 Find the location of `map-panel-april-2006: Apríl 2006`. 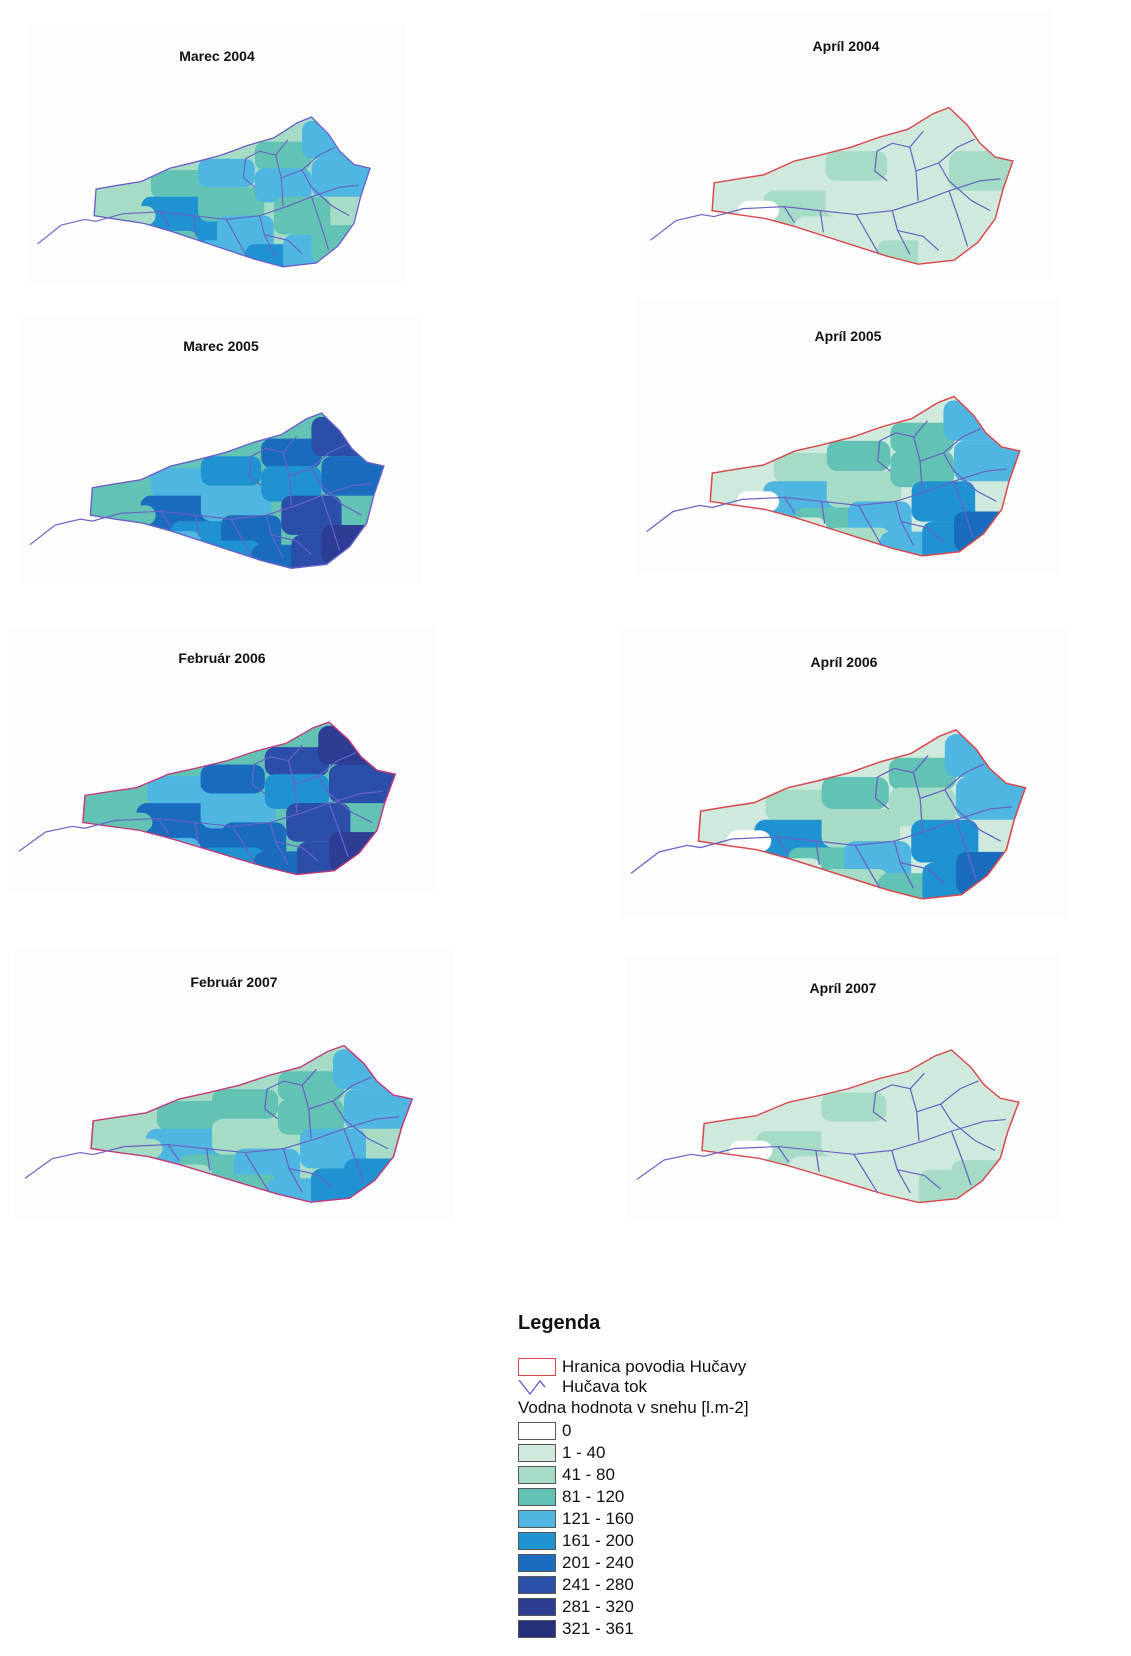

map-panel-april-2006: Apríl 2006 is located at coordinates (844, 773).